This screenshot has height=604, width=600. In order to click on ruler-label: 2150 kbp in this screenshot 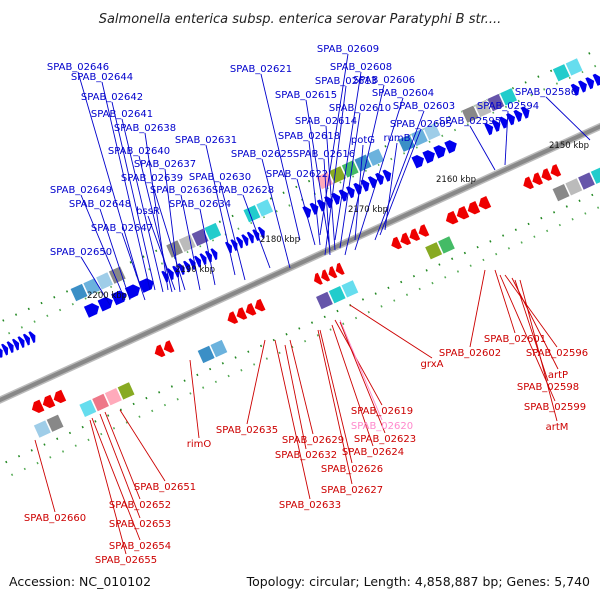, I will do `click(569, 146)`.